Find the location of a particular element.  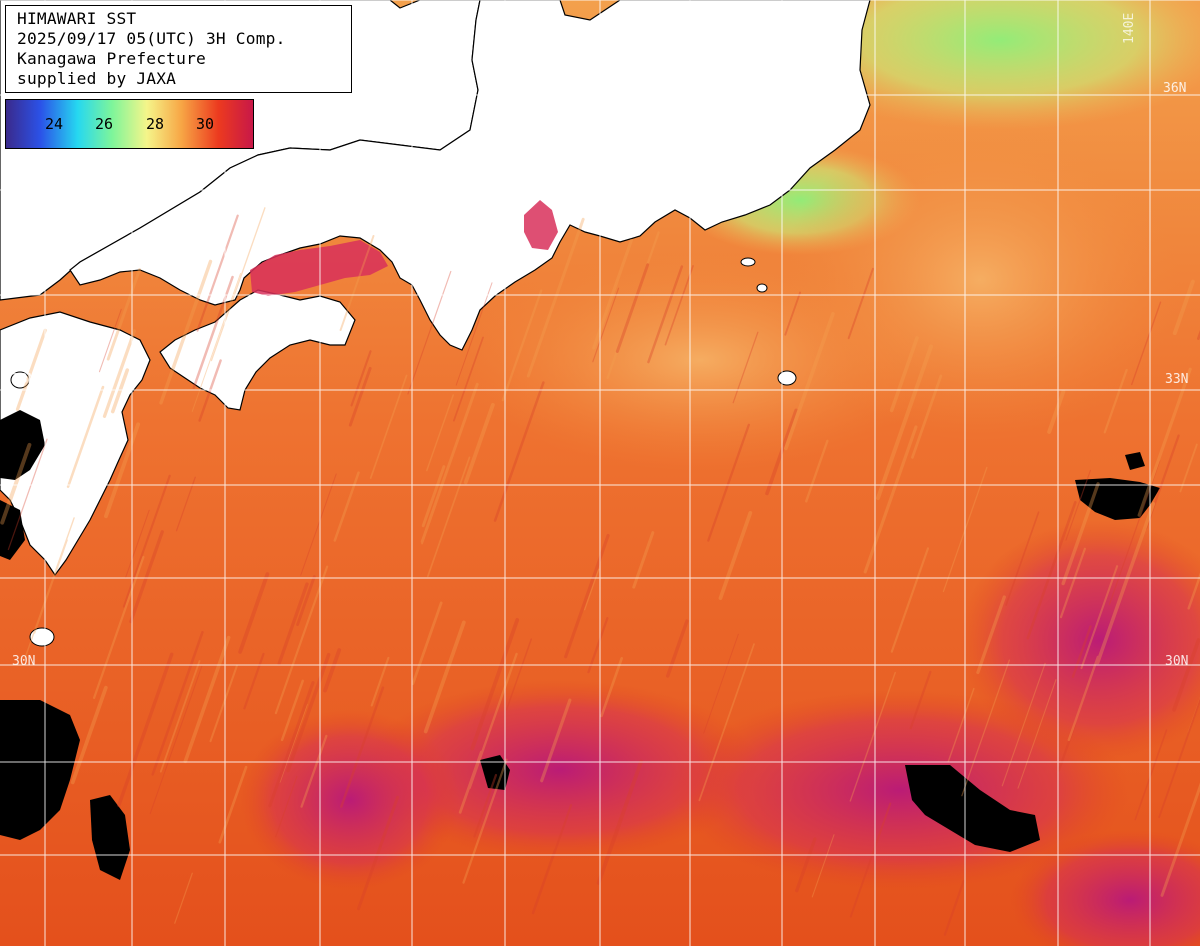

cool-water-northeast is located at coordinates (985, 65).